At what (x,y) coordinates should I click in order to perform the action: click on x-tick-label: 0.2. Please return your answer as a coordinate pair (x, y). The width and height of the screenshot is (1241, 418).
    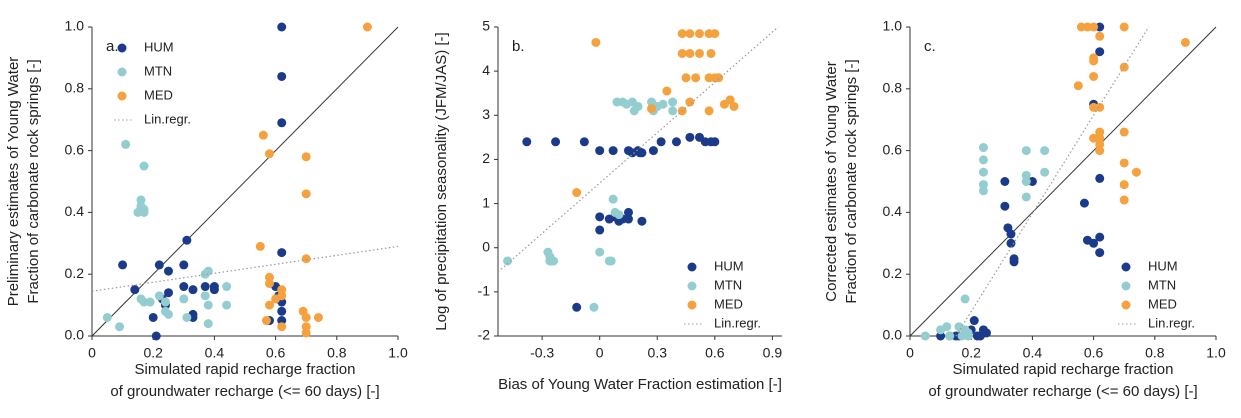
    Looking at the image, I should click on (153, 353).